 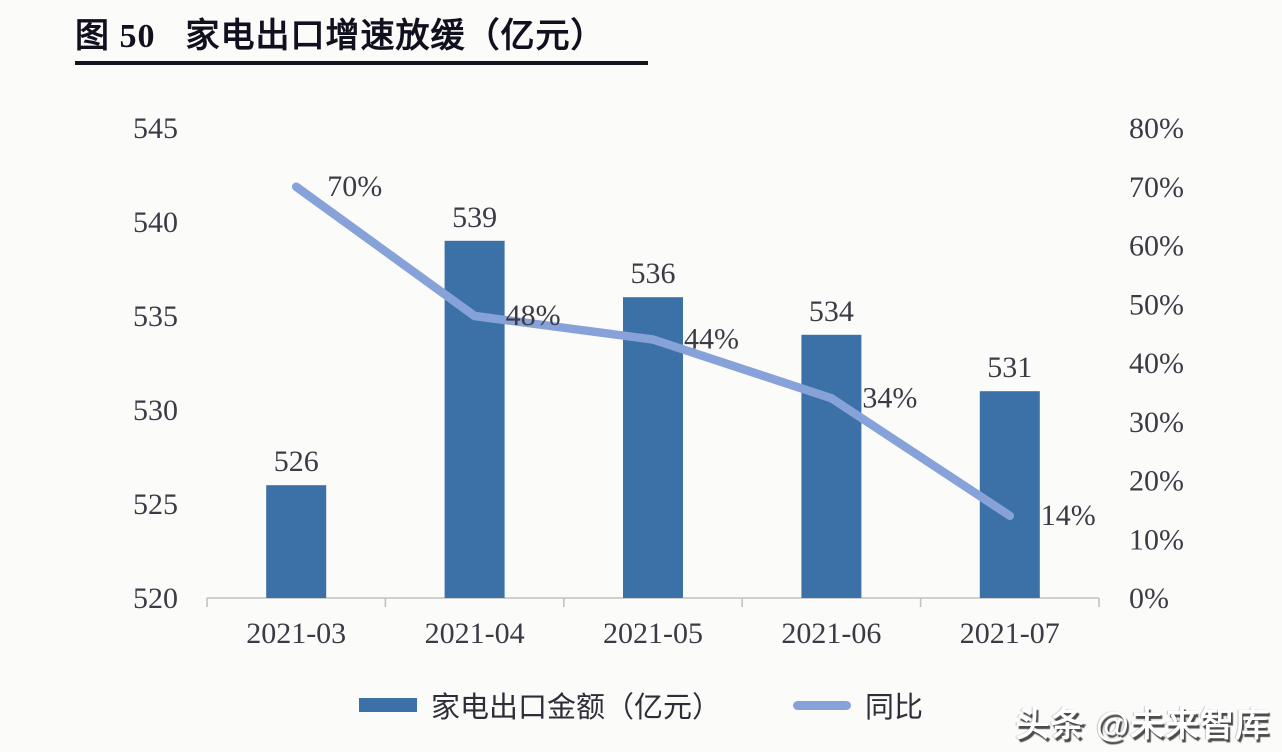 I want to click on right-axis-tick-label: 0%, so click(x=1149, y=598).